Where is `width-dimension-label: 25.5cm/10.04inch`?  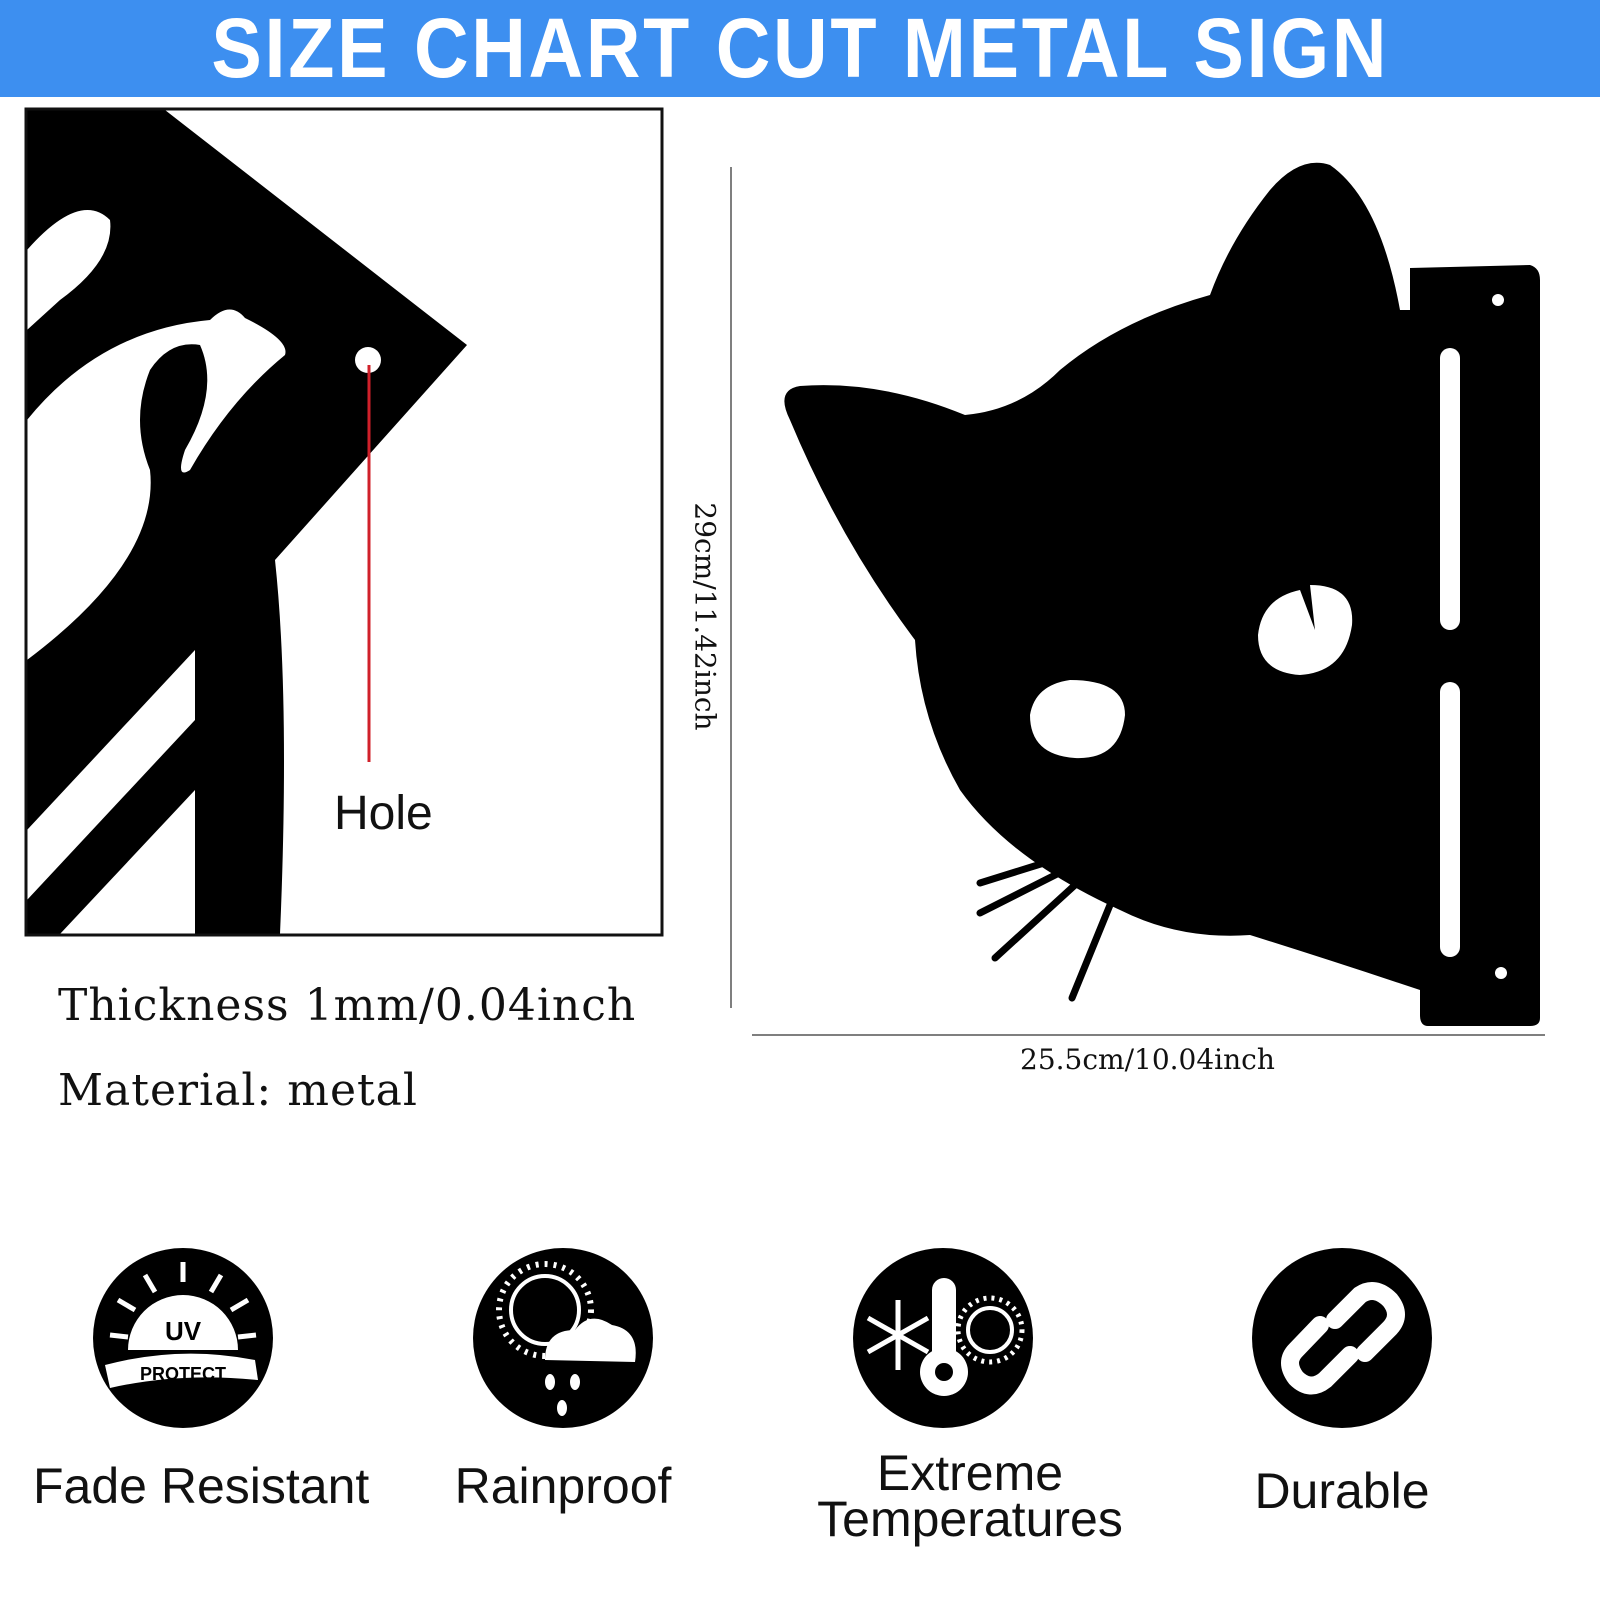 width-dimension-label: 25.5cm/10.04inch is located at coordinates (1147, 1059).